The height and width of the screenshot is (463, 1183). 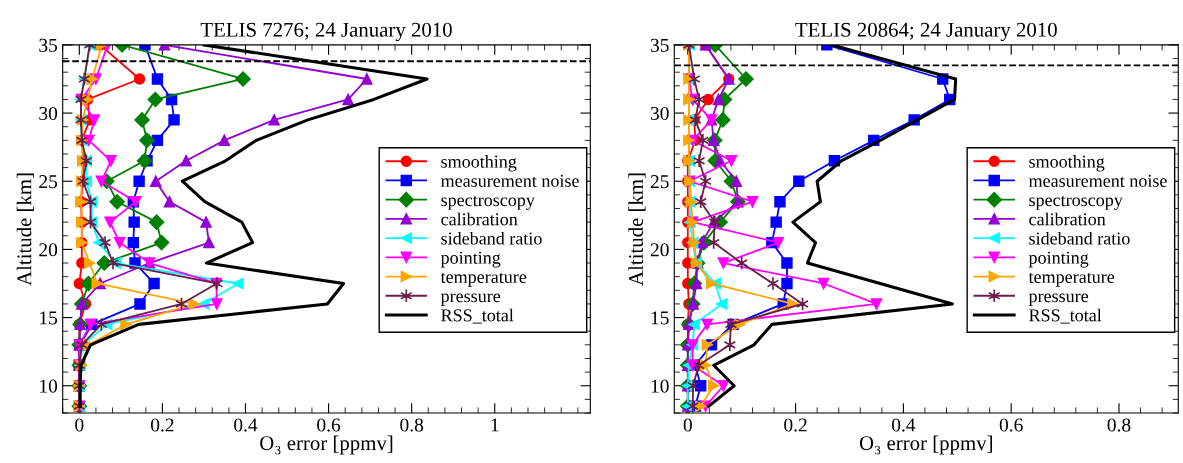 What do you see at coordinates (326, 32) in the screenshot?
I see `chart-title: TELIS 7276; 24 January 2010` at bounding box center [326, 32].